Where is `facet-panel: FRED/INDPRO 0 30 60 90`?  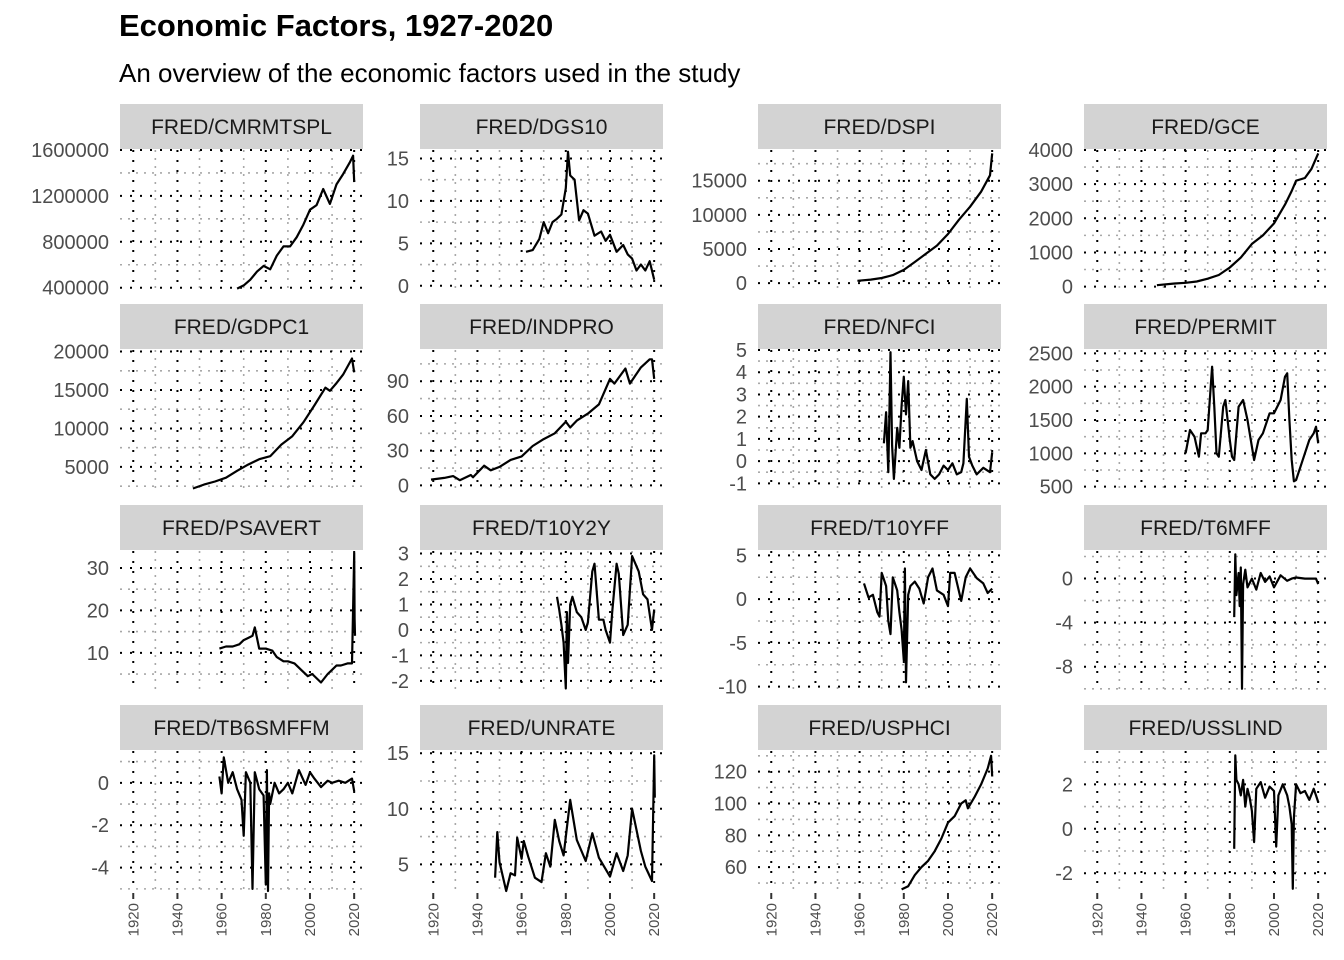
facet-panel: FRED/INDPRO 0 30 60 90 is located at coordinates (525, 400).